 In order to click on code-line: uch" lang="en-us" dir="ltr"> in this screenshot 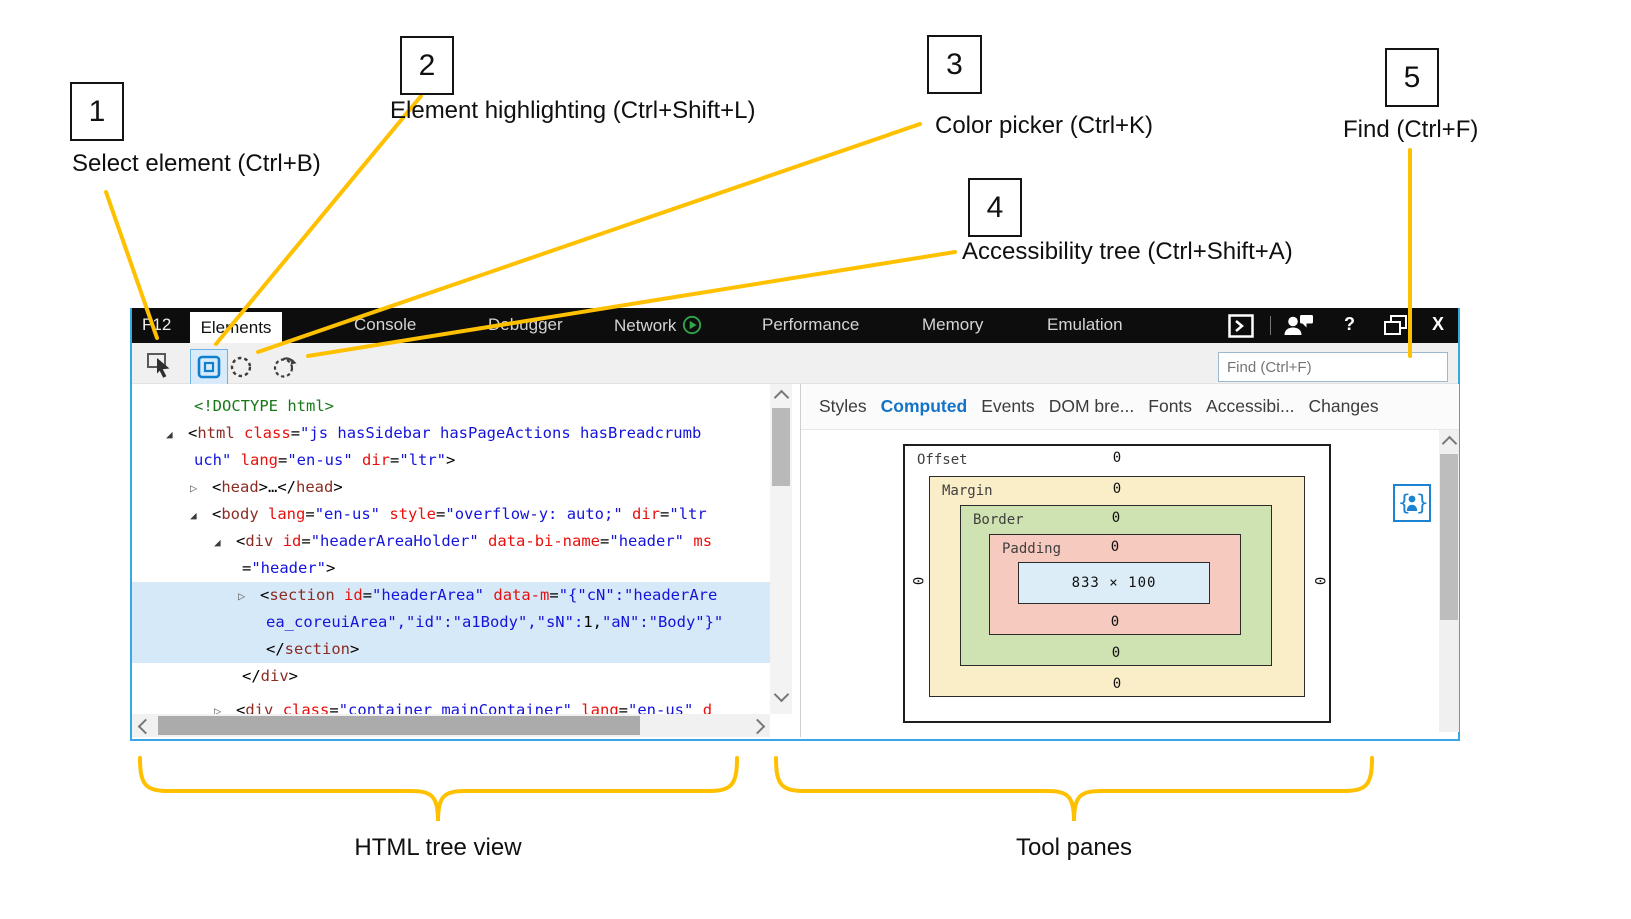, I will do `click(451, 460)`.